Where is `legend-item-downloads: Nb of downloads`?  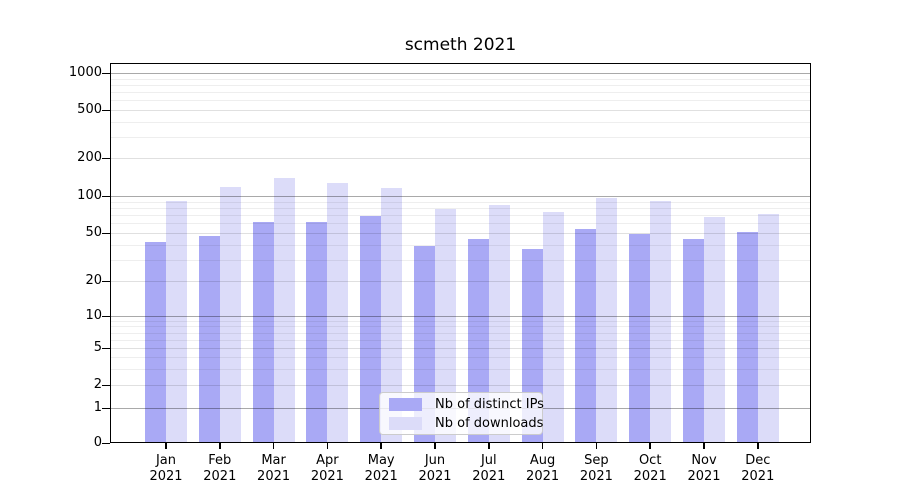
legend-item-downloads: Nb of downloads is located at coordinates (466, 423).